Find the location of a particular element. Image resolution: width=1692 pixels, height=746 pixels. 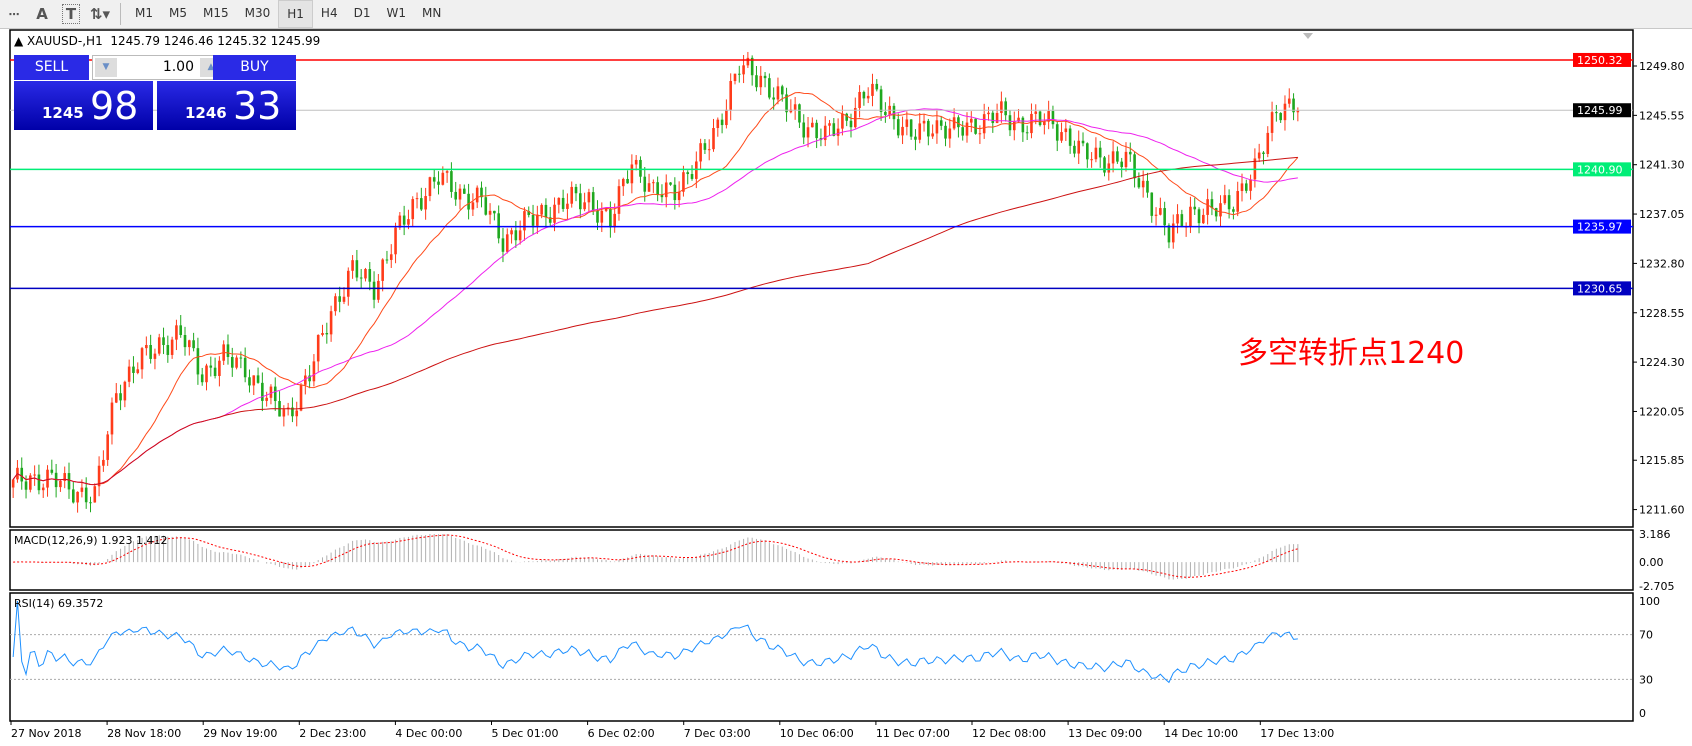

timeframe-m1: M1 is located at coordinates (144, 13).